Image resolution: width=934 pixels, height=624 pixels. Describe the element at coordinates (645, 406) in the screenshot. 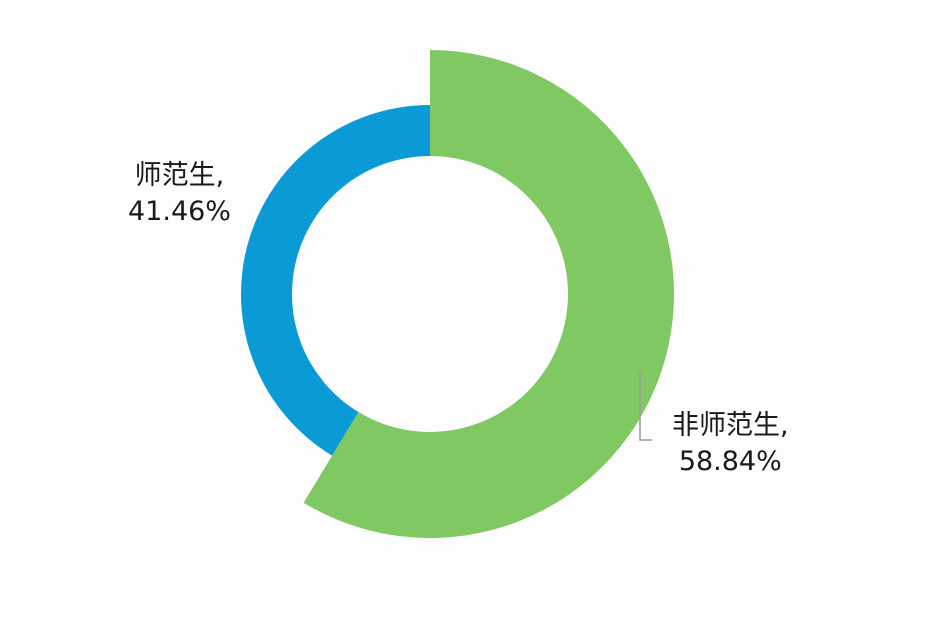

I see `leader-line-non-teacher` at that location.